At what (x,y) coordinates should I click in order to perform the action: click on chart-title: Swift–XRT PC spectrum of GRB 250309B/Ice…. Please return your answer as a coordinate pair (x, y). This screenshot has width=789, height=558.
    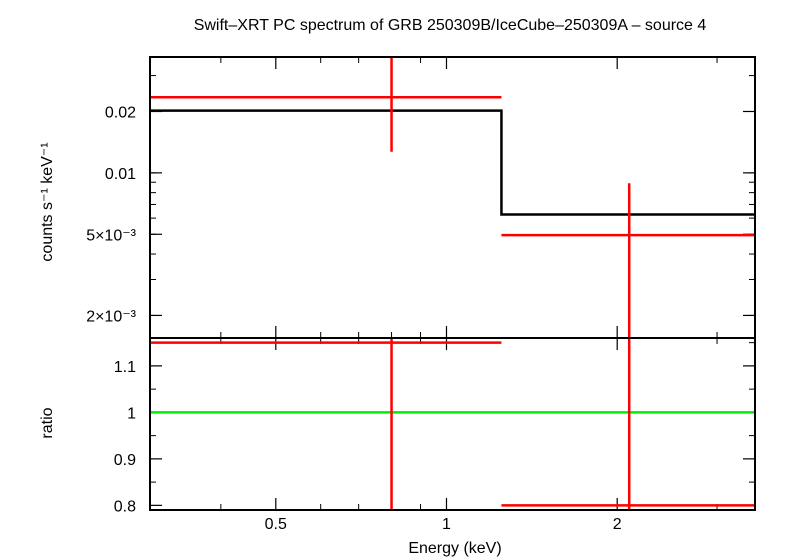
    Looking at the image, I should click on (450, 25).